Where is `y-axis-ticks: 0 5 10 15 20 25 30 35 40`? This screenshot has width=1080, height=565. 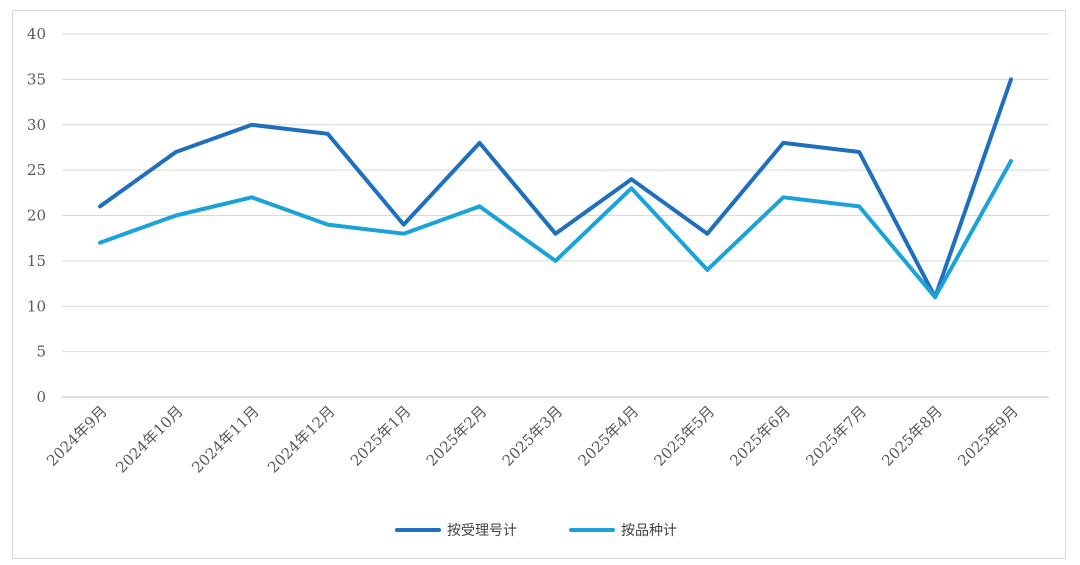
y-axis-ticks: 0 5 10 15 20 25 30 35 40 is located at coordinates (36, 215).